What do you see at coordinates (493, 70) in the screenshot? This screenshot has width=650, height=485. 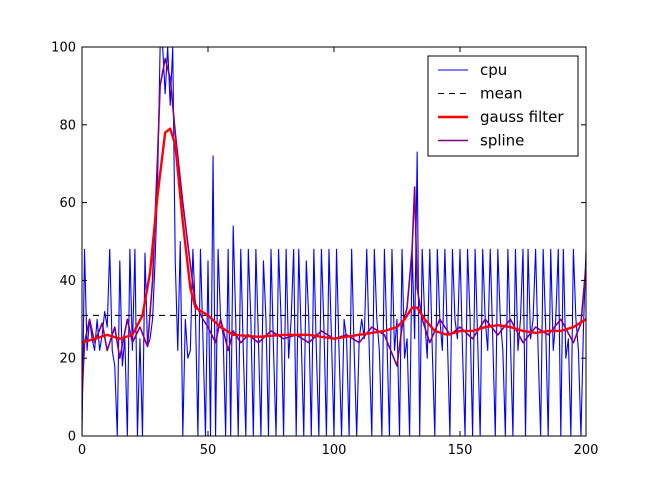 I see `legend-label-cpu: cpu` at bounding box center [493, 70].